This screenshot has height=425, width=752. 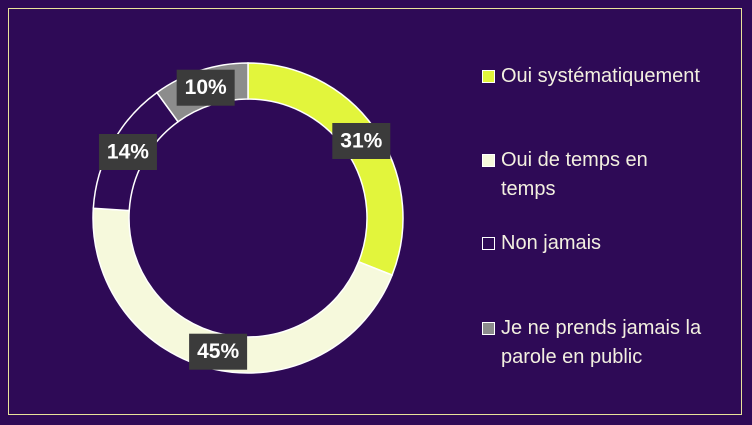 I want to click on legend-item: Je ne prends jamais la parole en public, so click(x=597, y=343).